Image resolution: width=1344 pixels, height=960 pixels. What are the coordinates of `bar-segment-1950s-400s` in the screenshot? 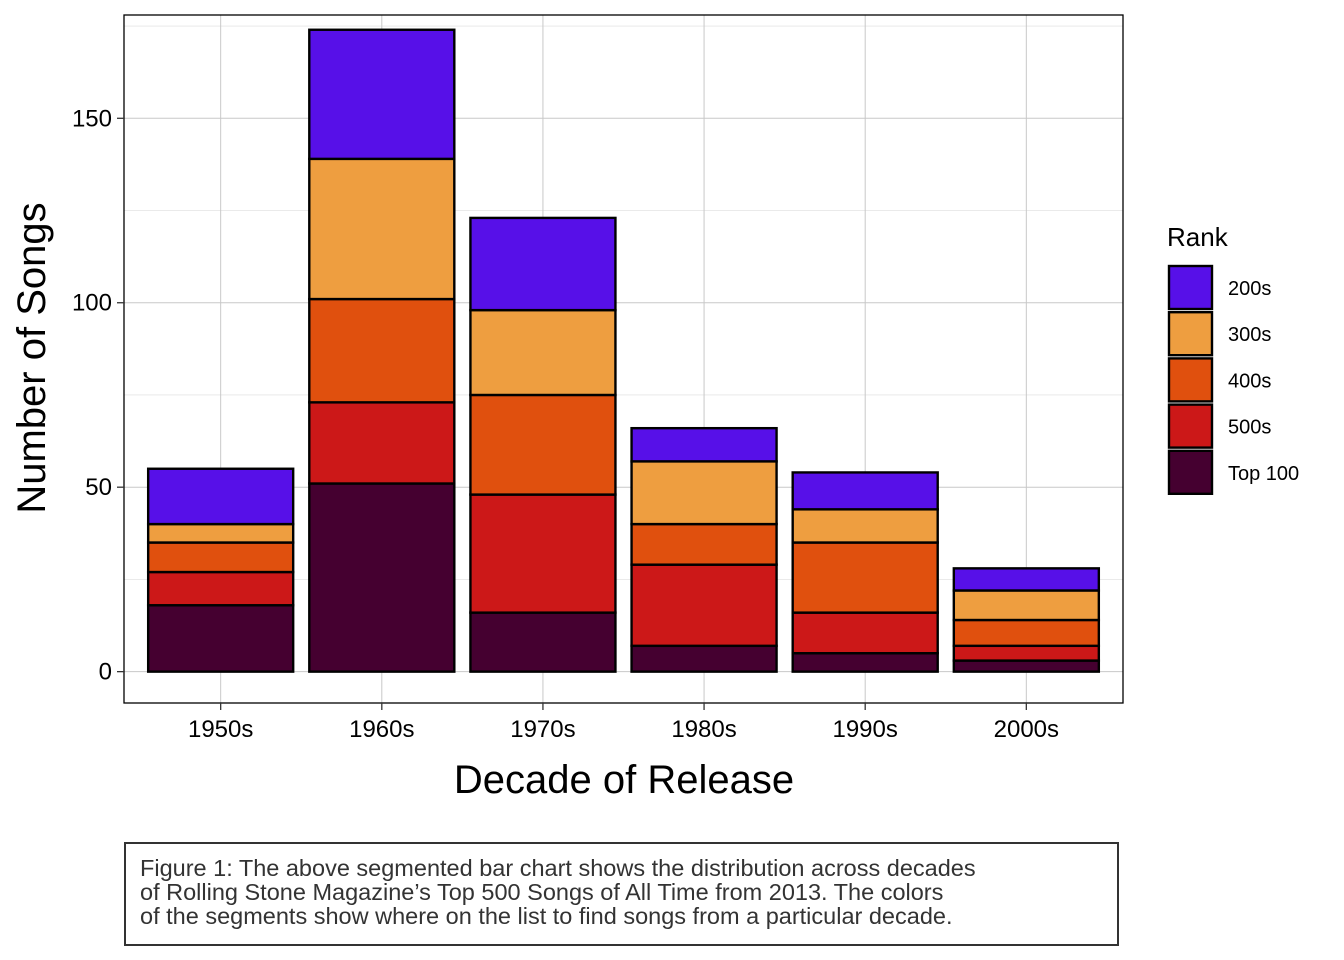 It's located at (220, 557).